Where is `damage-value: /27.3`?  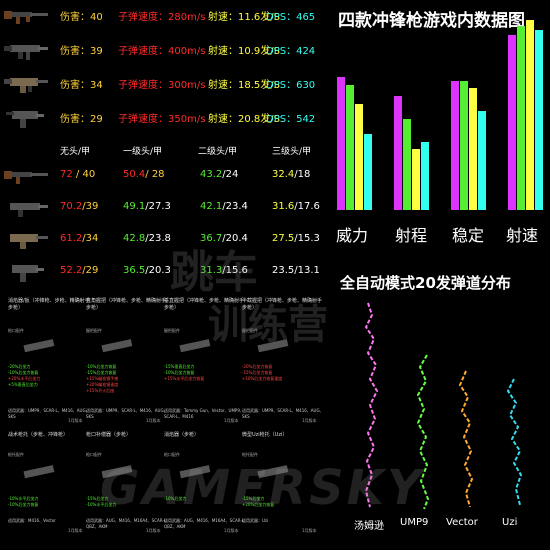 damage-value: /27.3 is located at coordinates (158, 206).